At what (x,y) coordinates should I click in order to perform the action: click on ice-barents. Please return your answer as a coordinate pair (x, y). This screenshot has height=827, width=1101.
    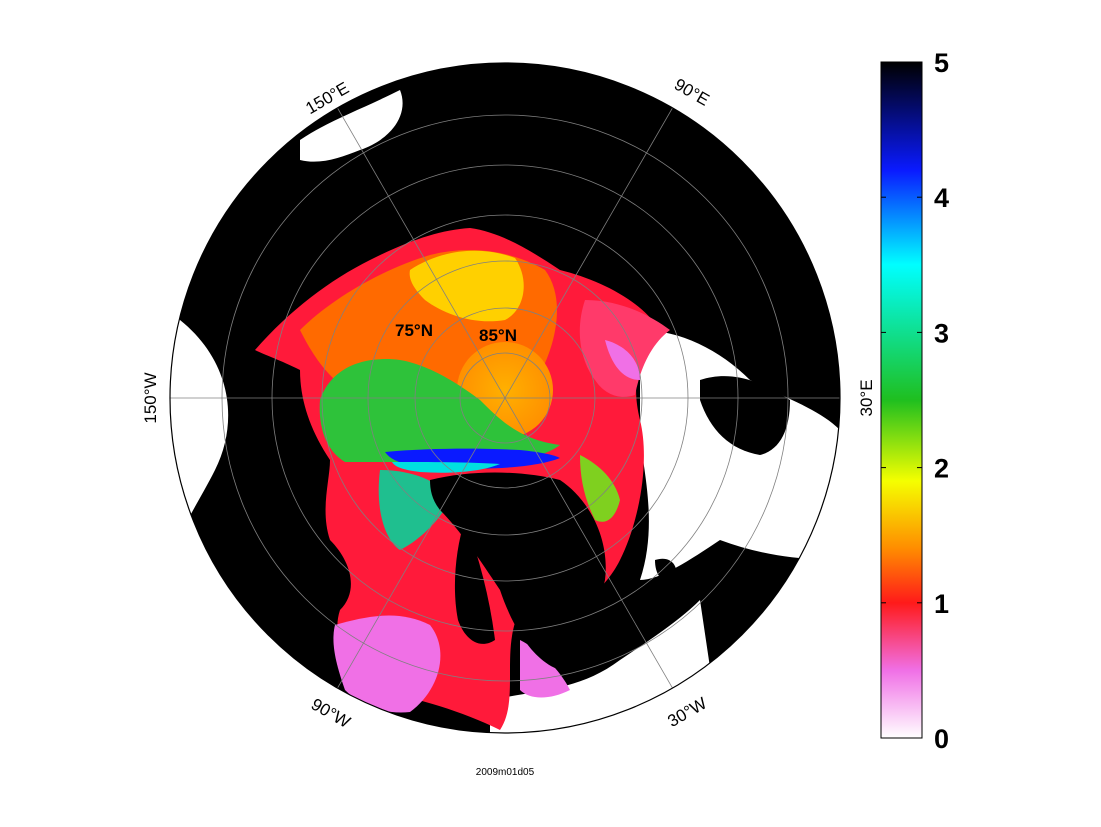
    Looking at the image, I should click on (624, 348).